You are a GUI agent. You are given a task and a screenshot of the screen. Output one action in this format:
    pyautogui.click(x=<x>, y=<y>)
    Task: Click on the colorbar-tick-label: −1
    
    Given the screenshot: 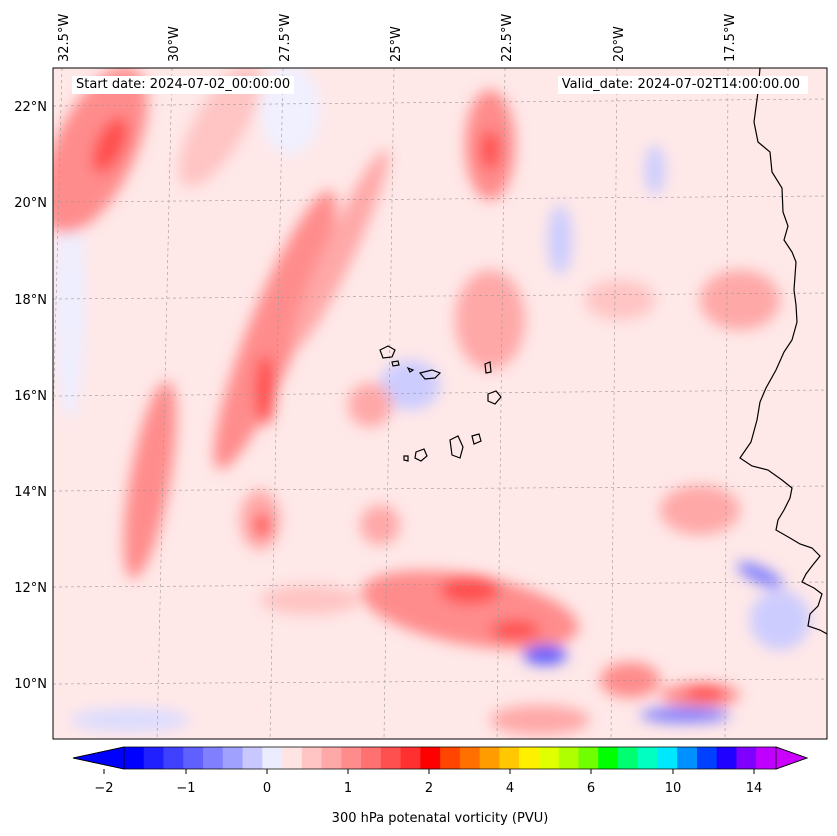 What is the action you would take?
    pyautogui.click(x=185, y=788)
    